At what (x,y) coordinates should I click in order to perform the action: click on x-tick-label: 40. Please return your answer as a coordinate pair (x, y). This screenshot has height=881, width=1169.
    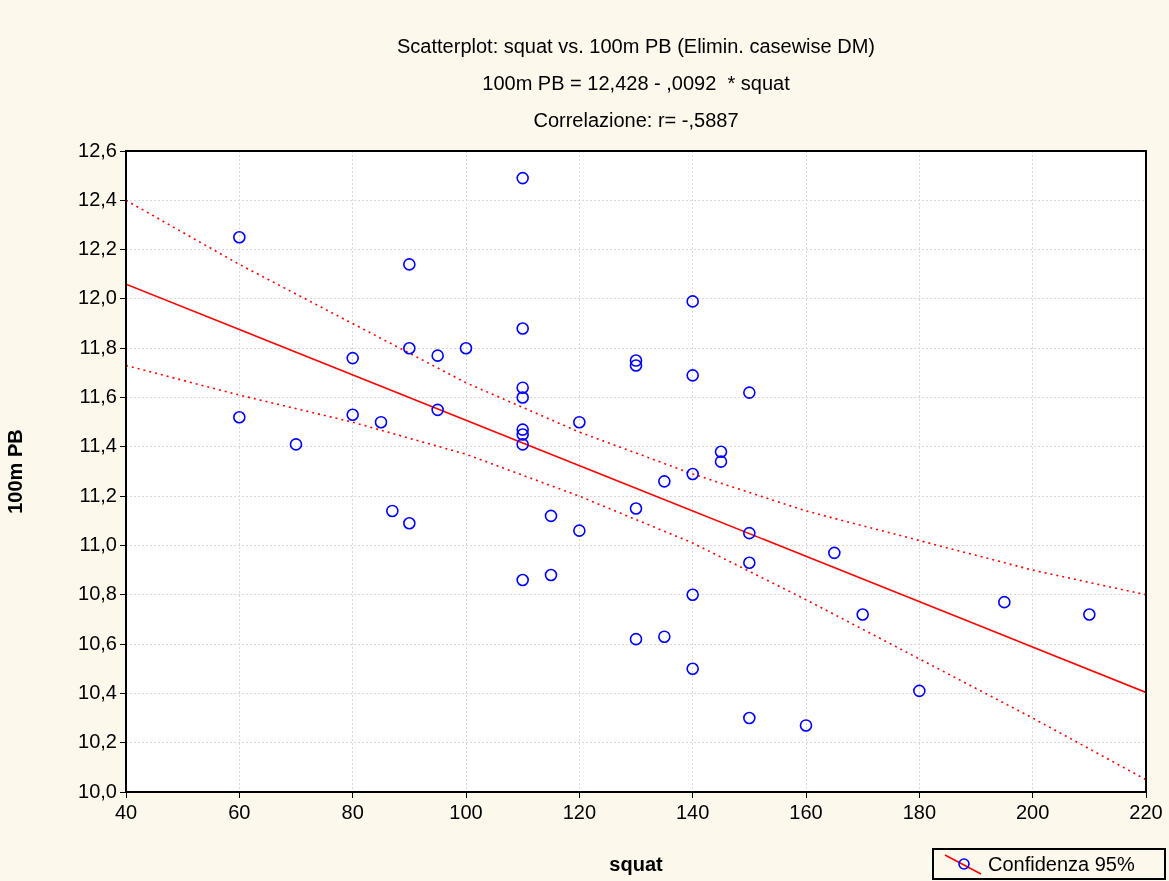
    Looking at the image, I should click on (126, 811).